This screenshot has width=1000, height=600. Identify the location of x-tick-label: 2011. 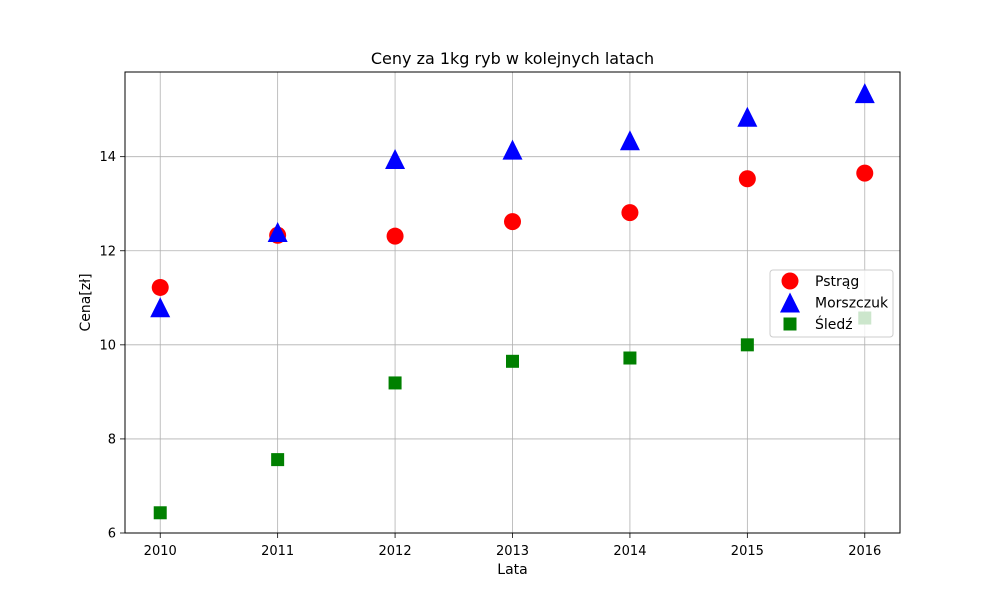
(277, 551).